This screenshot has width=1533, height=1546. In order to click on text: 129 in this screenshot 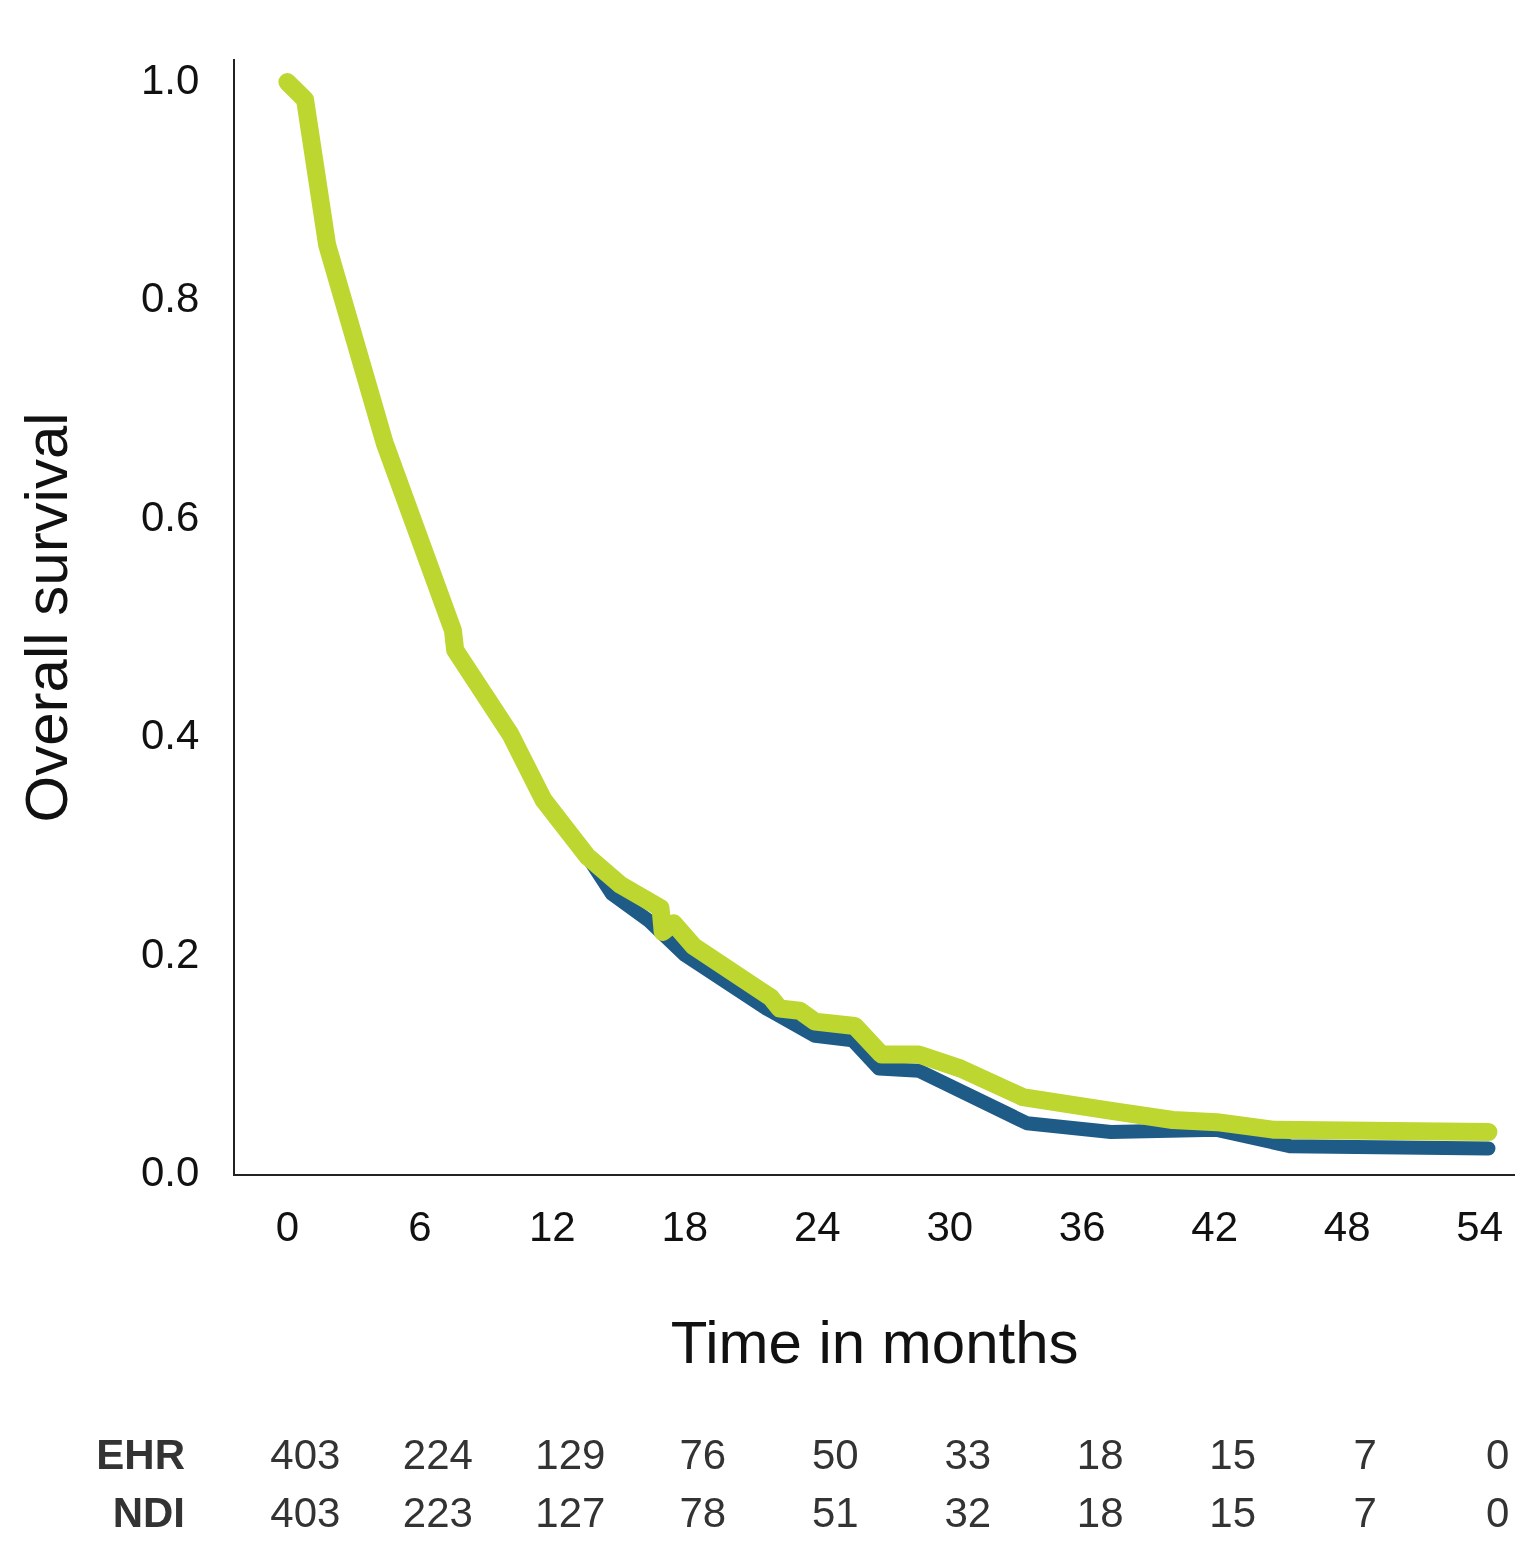, I will do `click(570, 1454)`.